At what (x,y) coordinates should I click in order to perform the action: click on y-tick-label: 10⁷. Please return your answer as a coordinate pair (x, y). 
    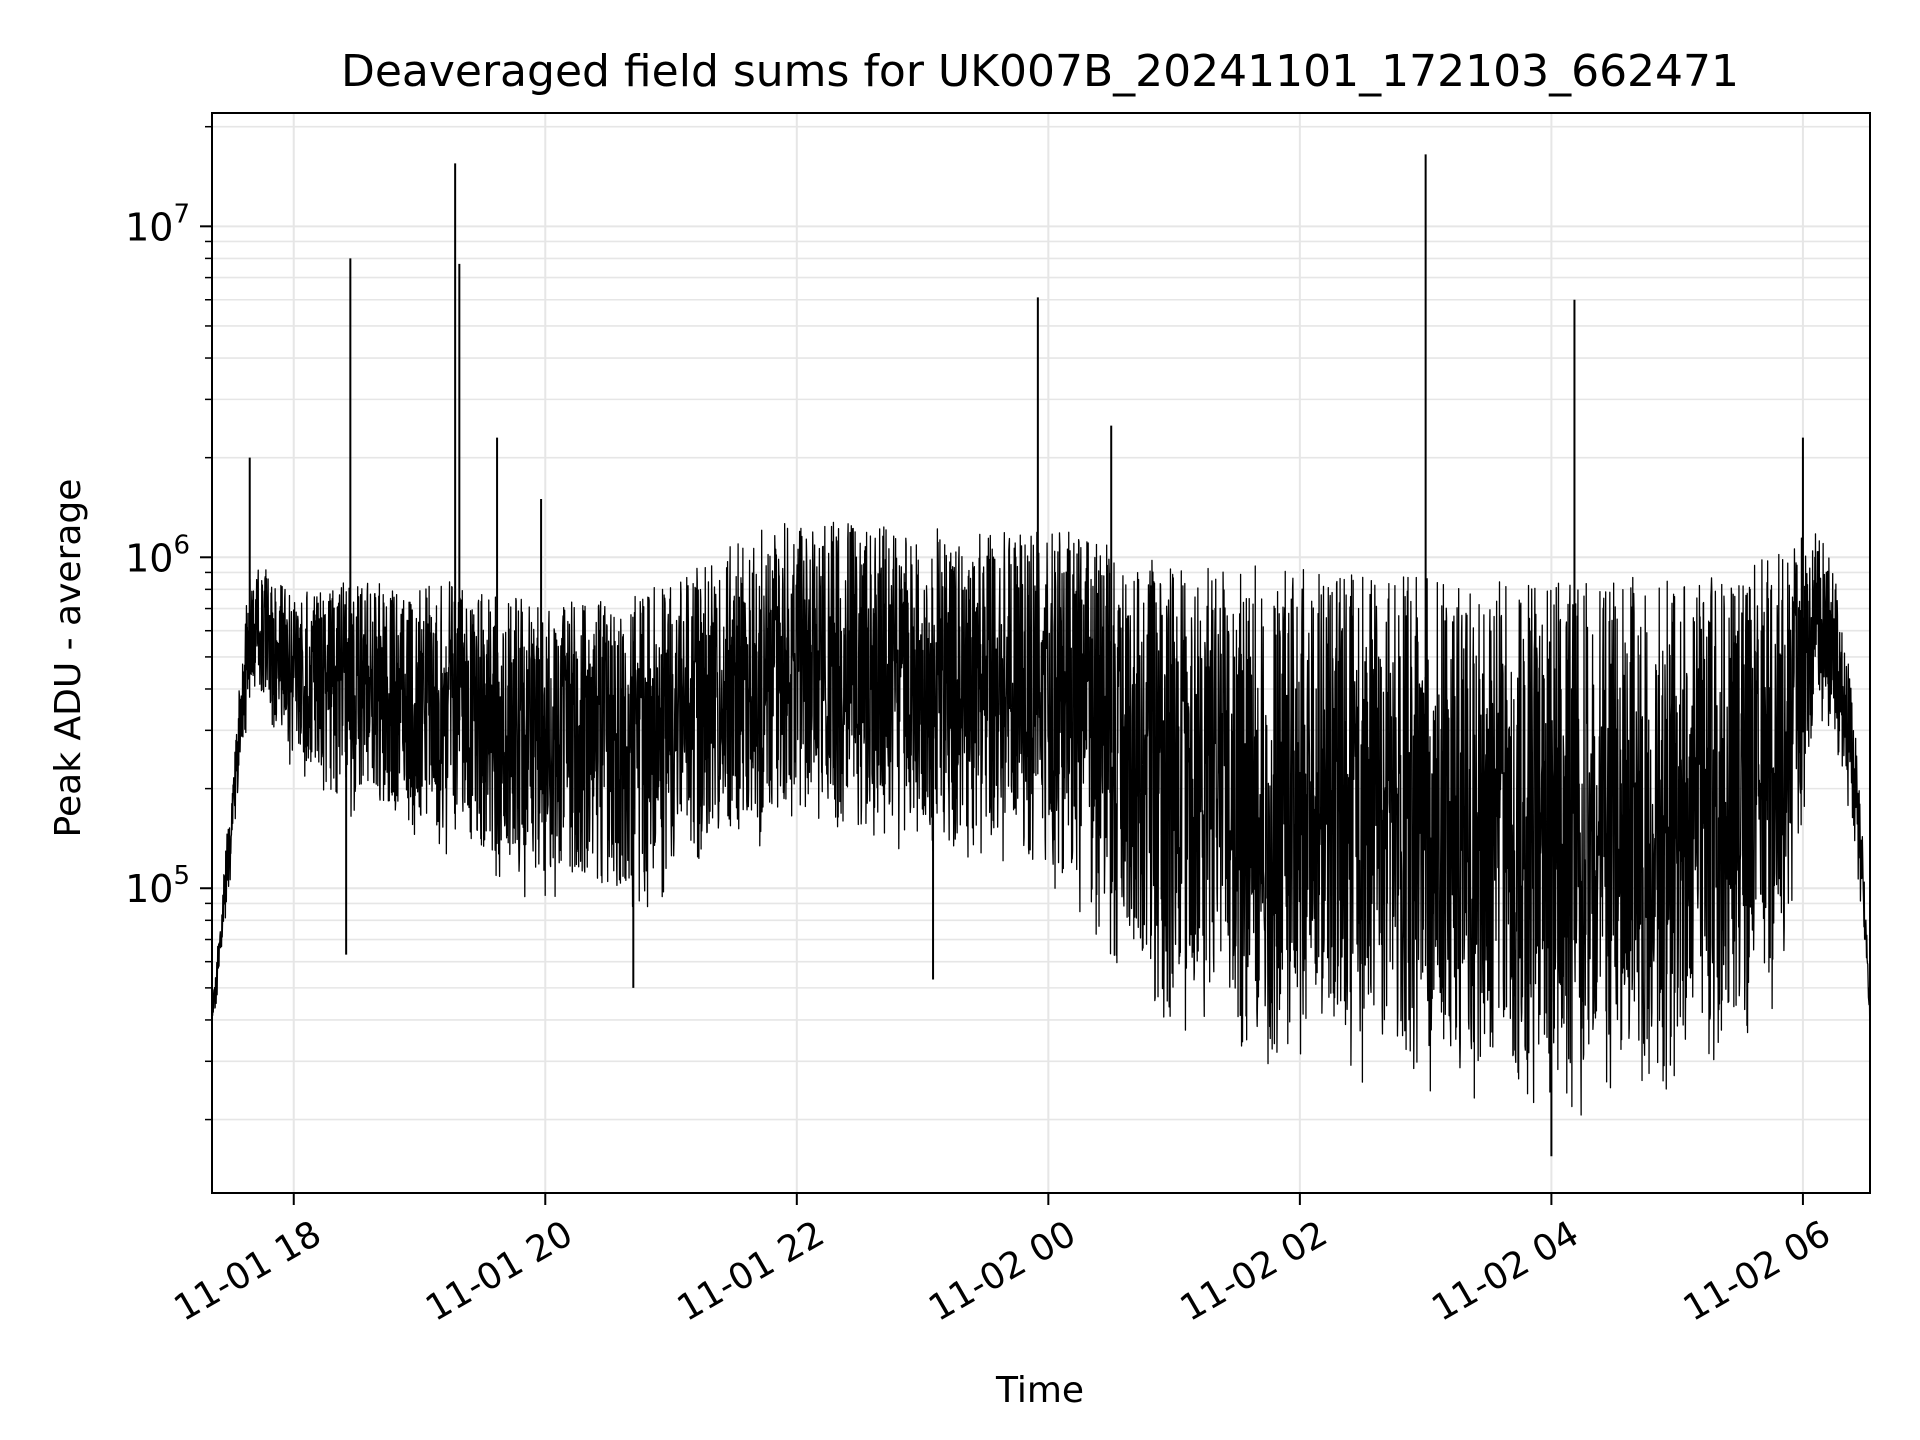
    Looking at the image, I should click on (157, 224).